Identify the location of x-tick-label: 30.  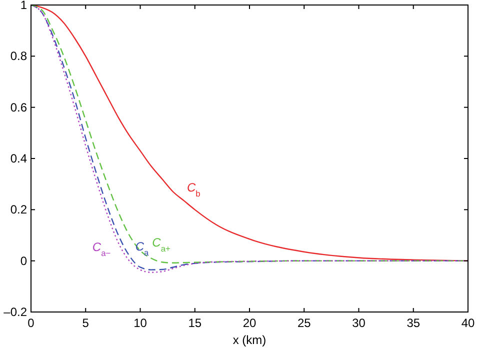
(359, 323).